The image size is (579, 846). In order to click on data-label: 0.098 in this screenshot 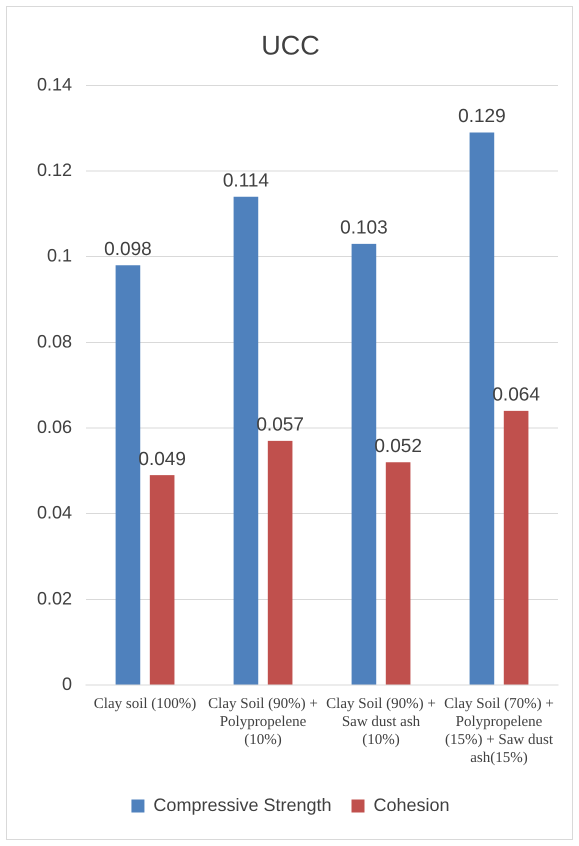, I will do `click(128, 249)`.